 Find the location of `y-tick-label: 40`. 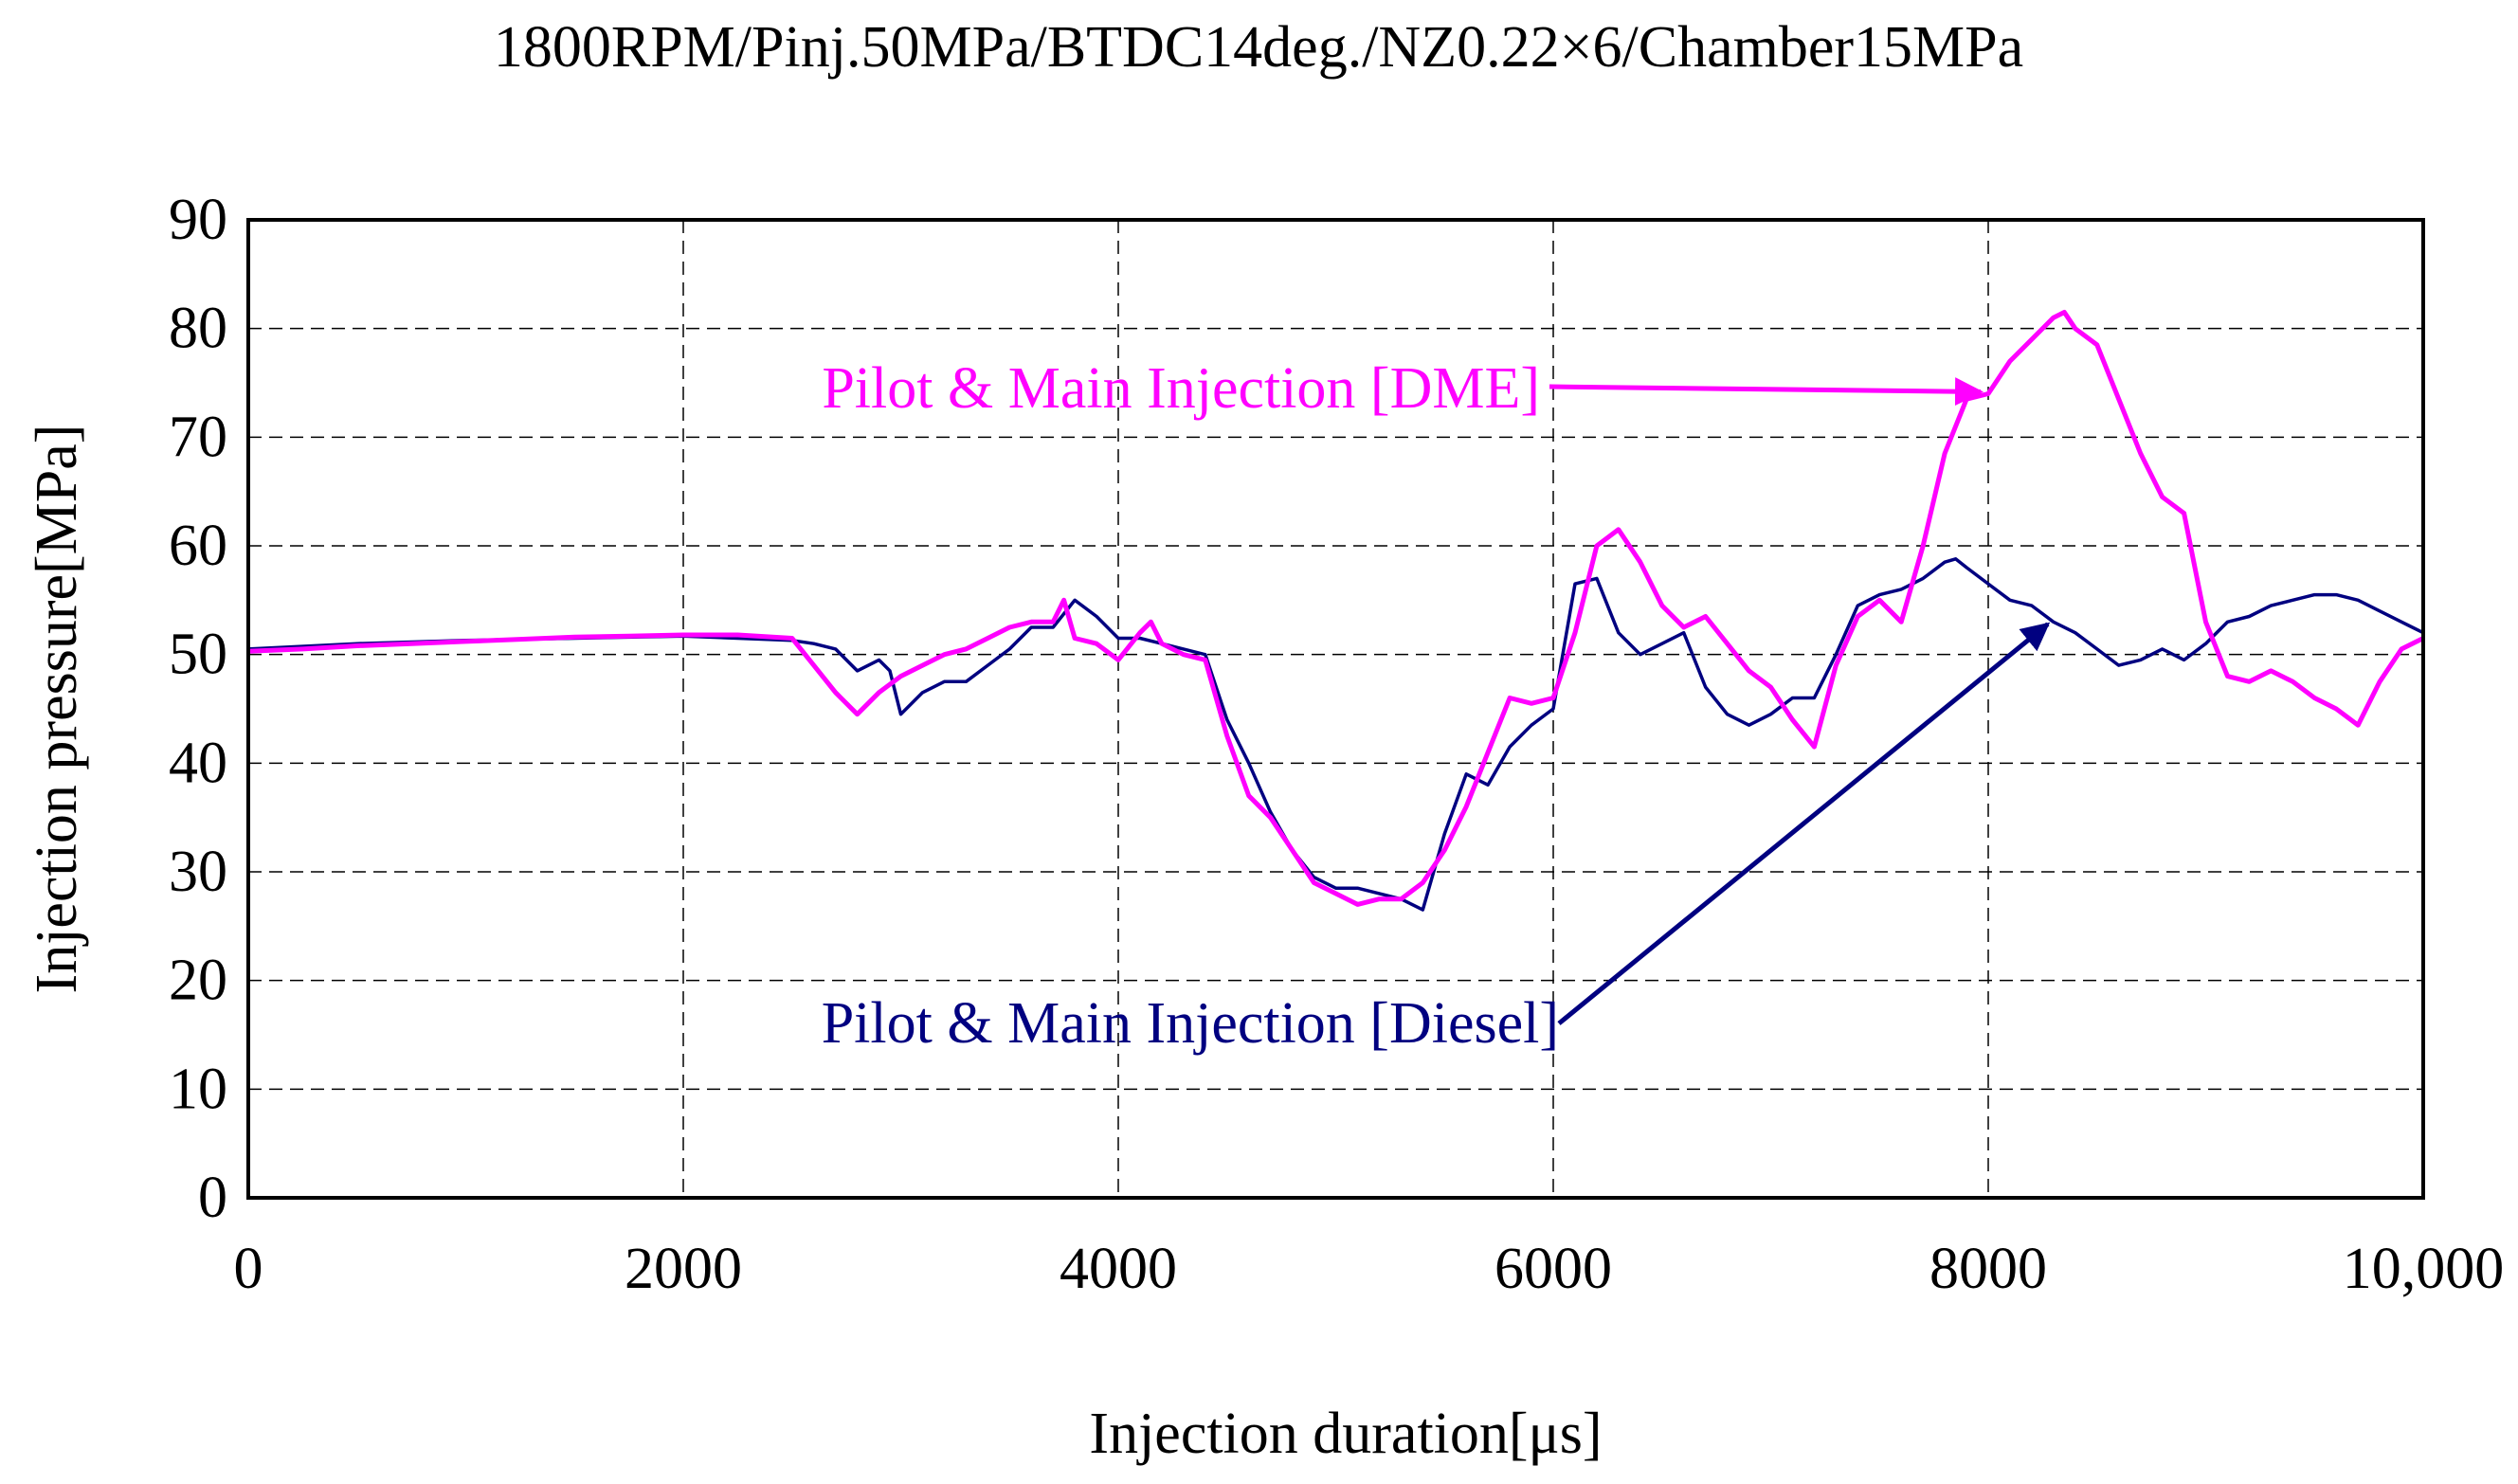

y-tick-label: 40 is located at coordinates (198, 763).